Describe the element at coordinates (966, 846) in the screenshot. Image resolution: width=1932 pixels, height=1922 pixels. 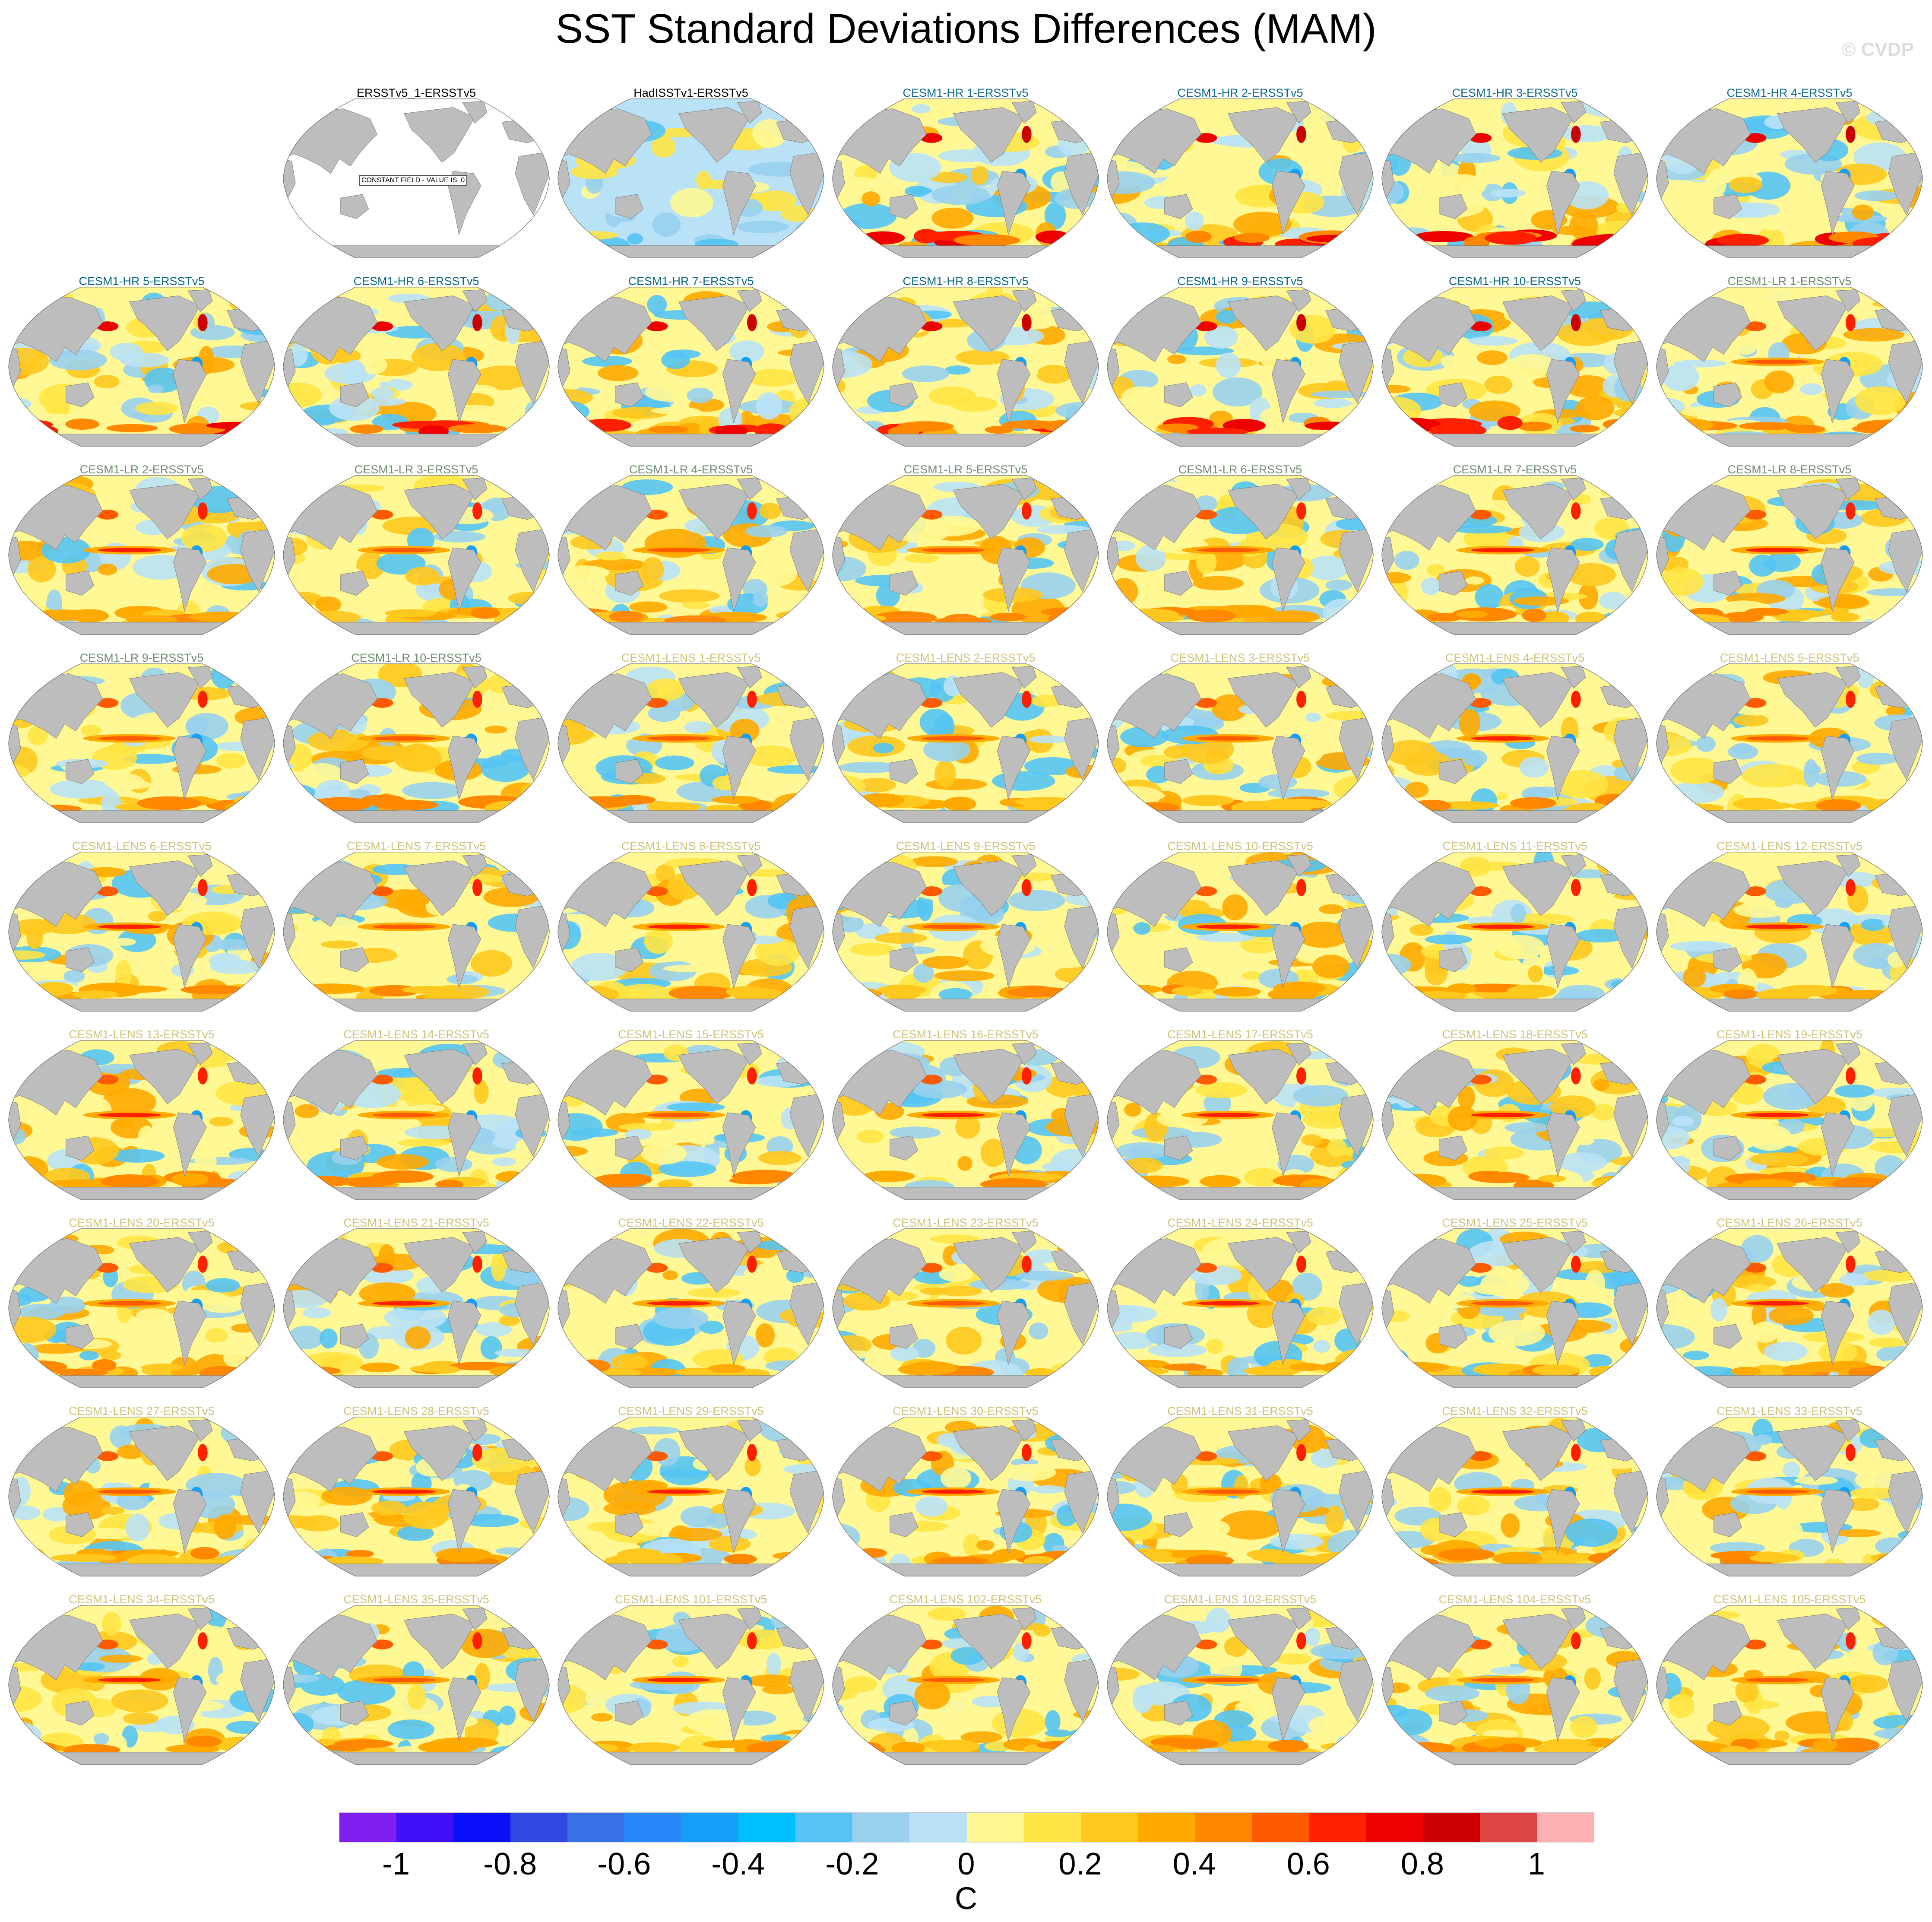
I see `panel-title: CESM1-LENS 9-ERSSTv5` at that location.